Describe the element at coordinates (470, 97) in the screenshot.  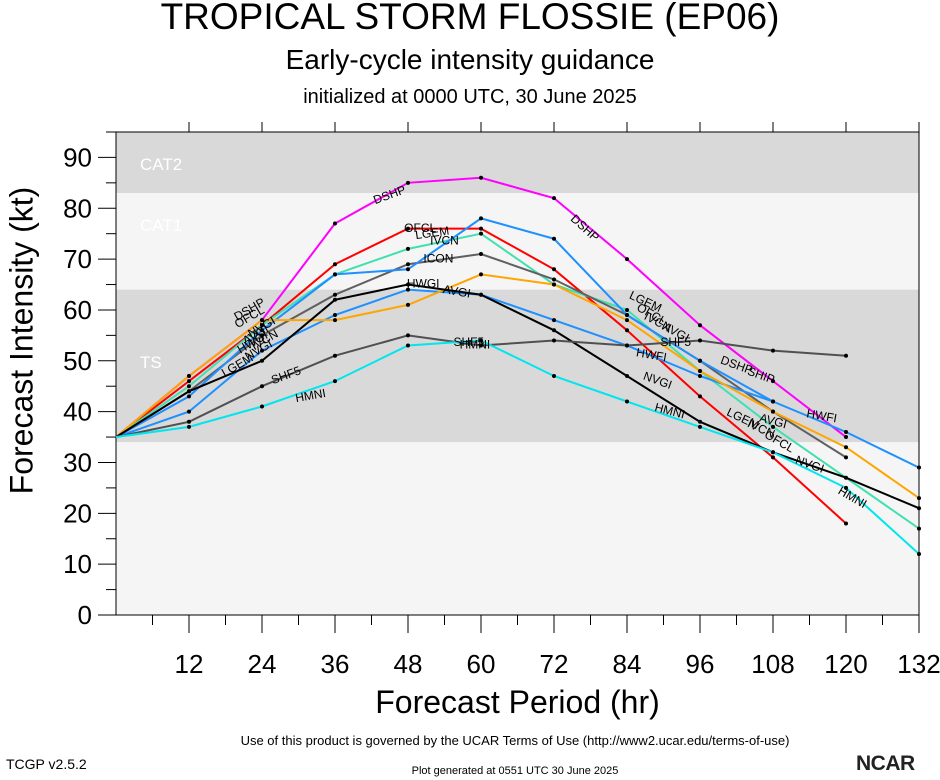
I see `chart-initialized: initialized at 0000 UTC, 30 June 2025` at that location.